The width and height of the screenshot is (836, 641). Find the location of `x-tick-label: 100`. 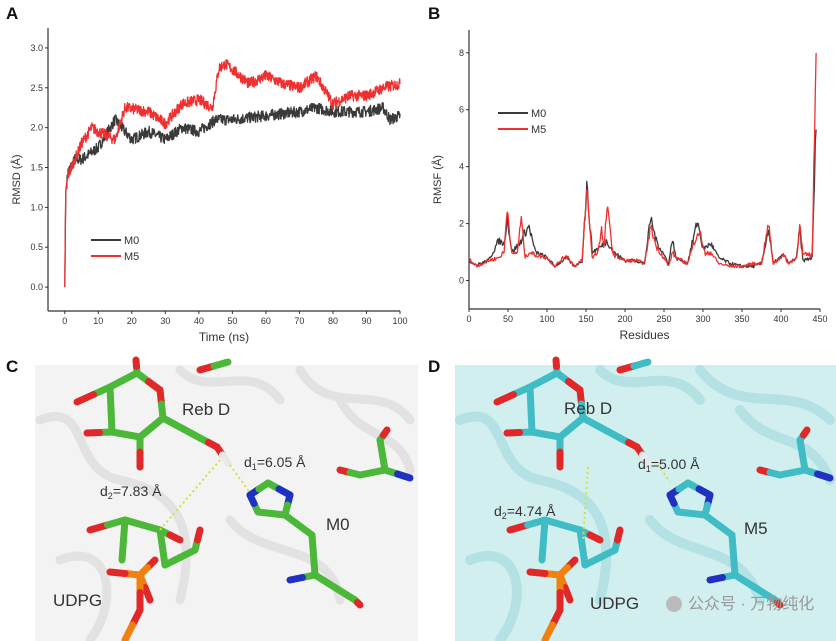

x-tick-label: 100 is located at coordinates (399, 321).